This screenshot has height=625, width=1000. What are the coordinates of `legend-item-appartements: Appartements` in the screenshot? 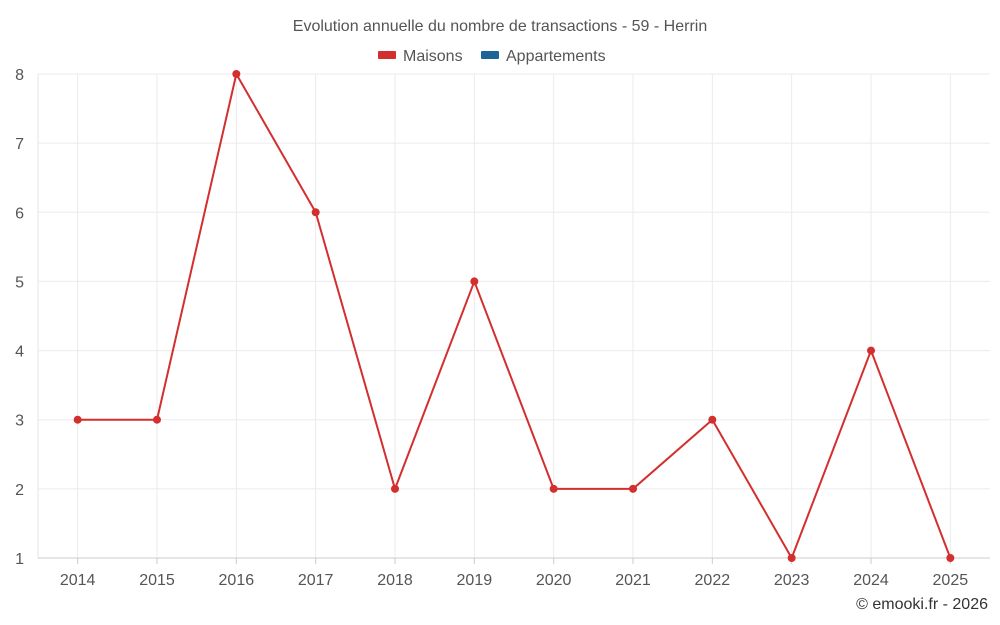 It's located at (543, 56).